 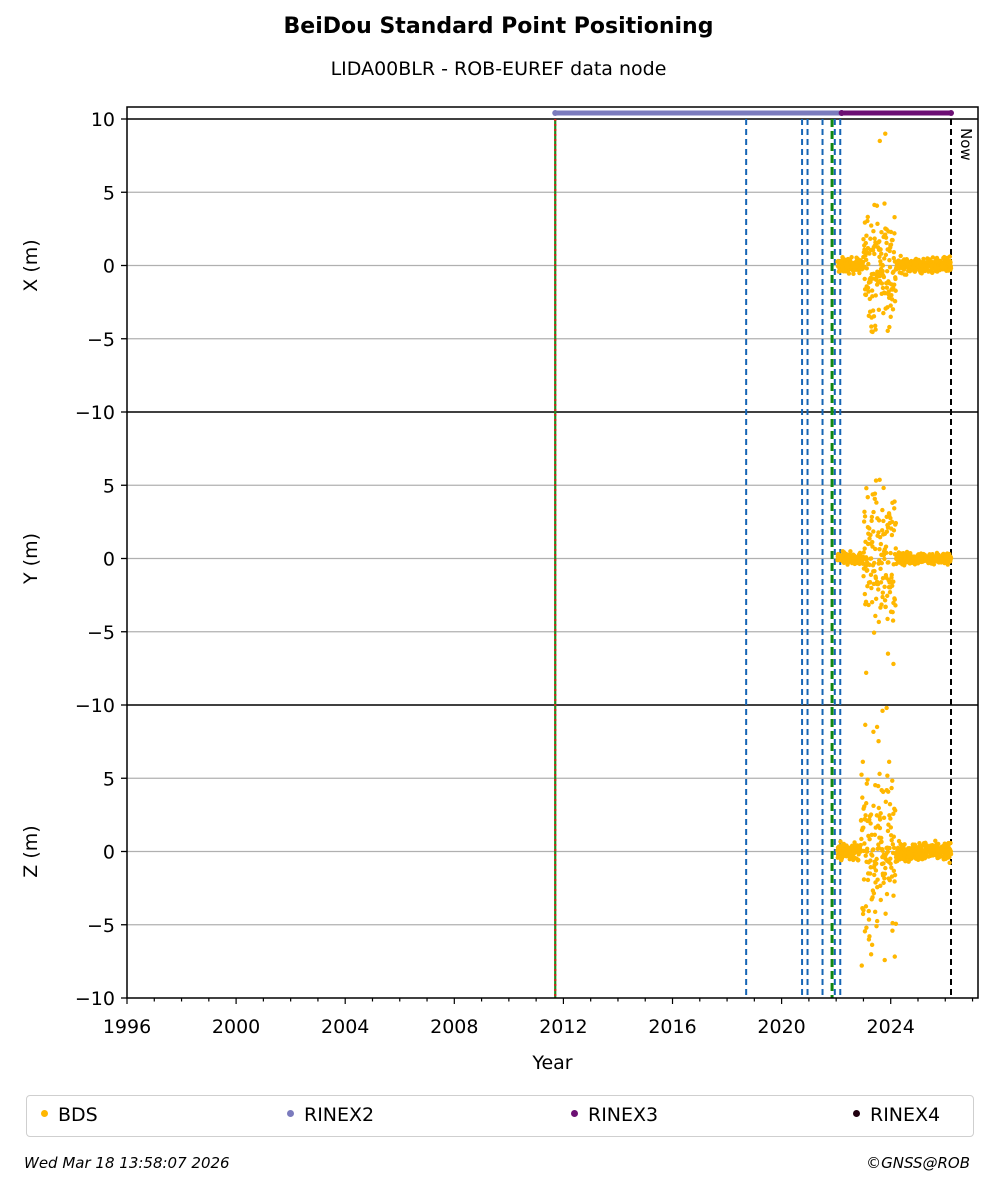 What do you see at coordinates (905, 1115) in the screenshot?
I see `legend-label-rinex4: RINEX4` at bounding box center [905, 1115].